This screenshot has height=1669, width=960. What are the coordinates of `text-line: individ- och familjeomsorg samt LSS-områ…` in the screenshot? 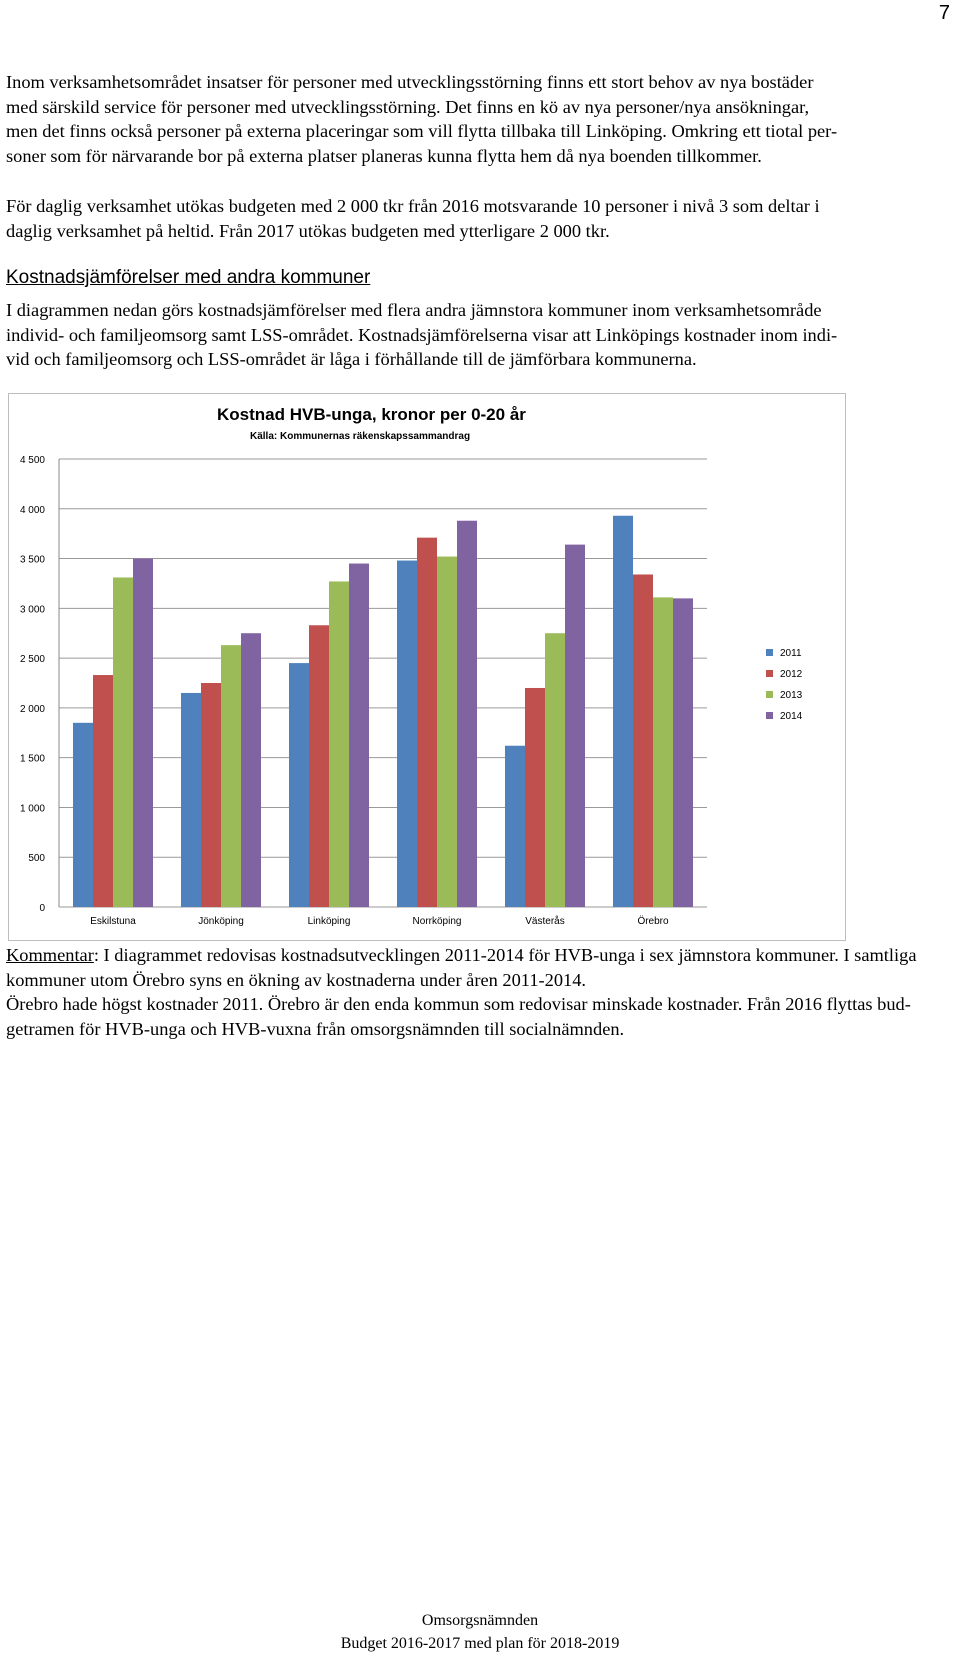 It's located at (422, 334).